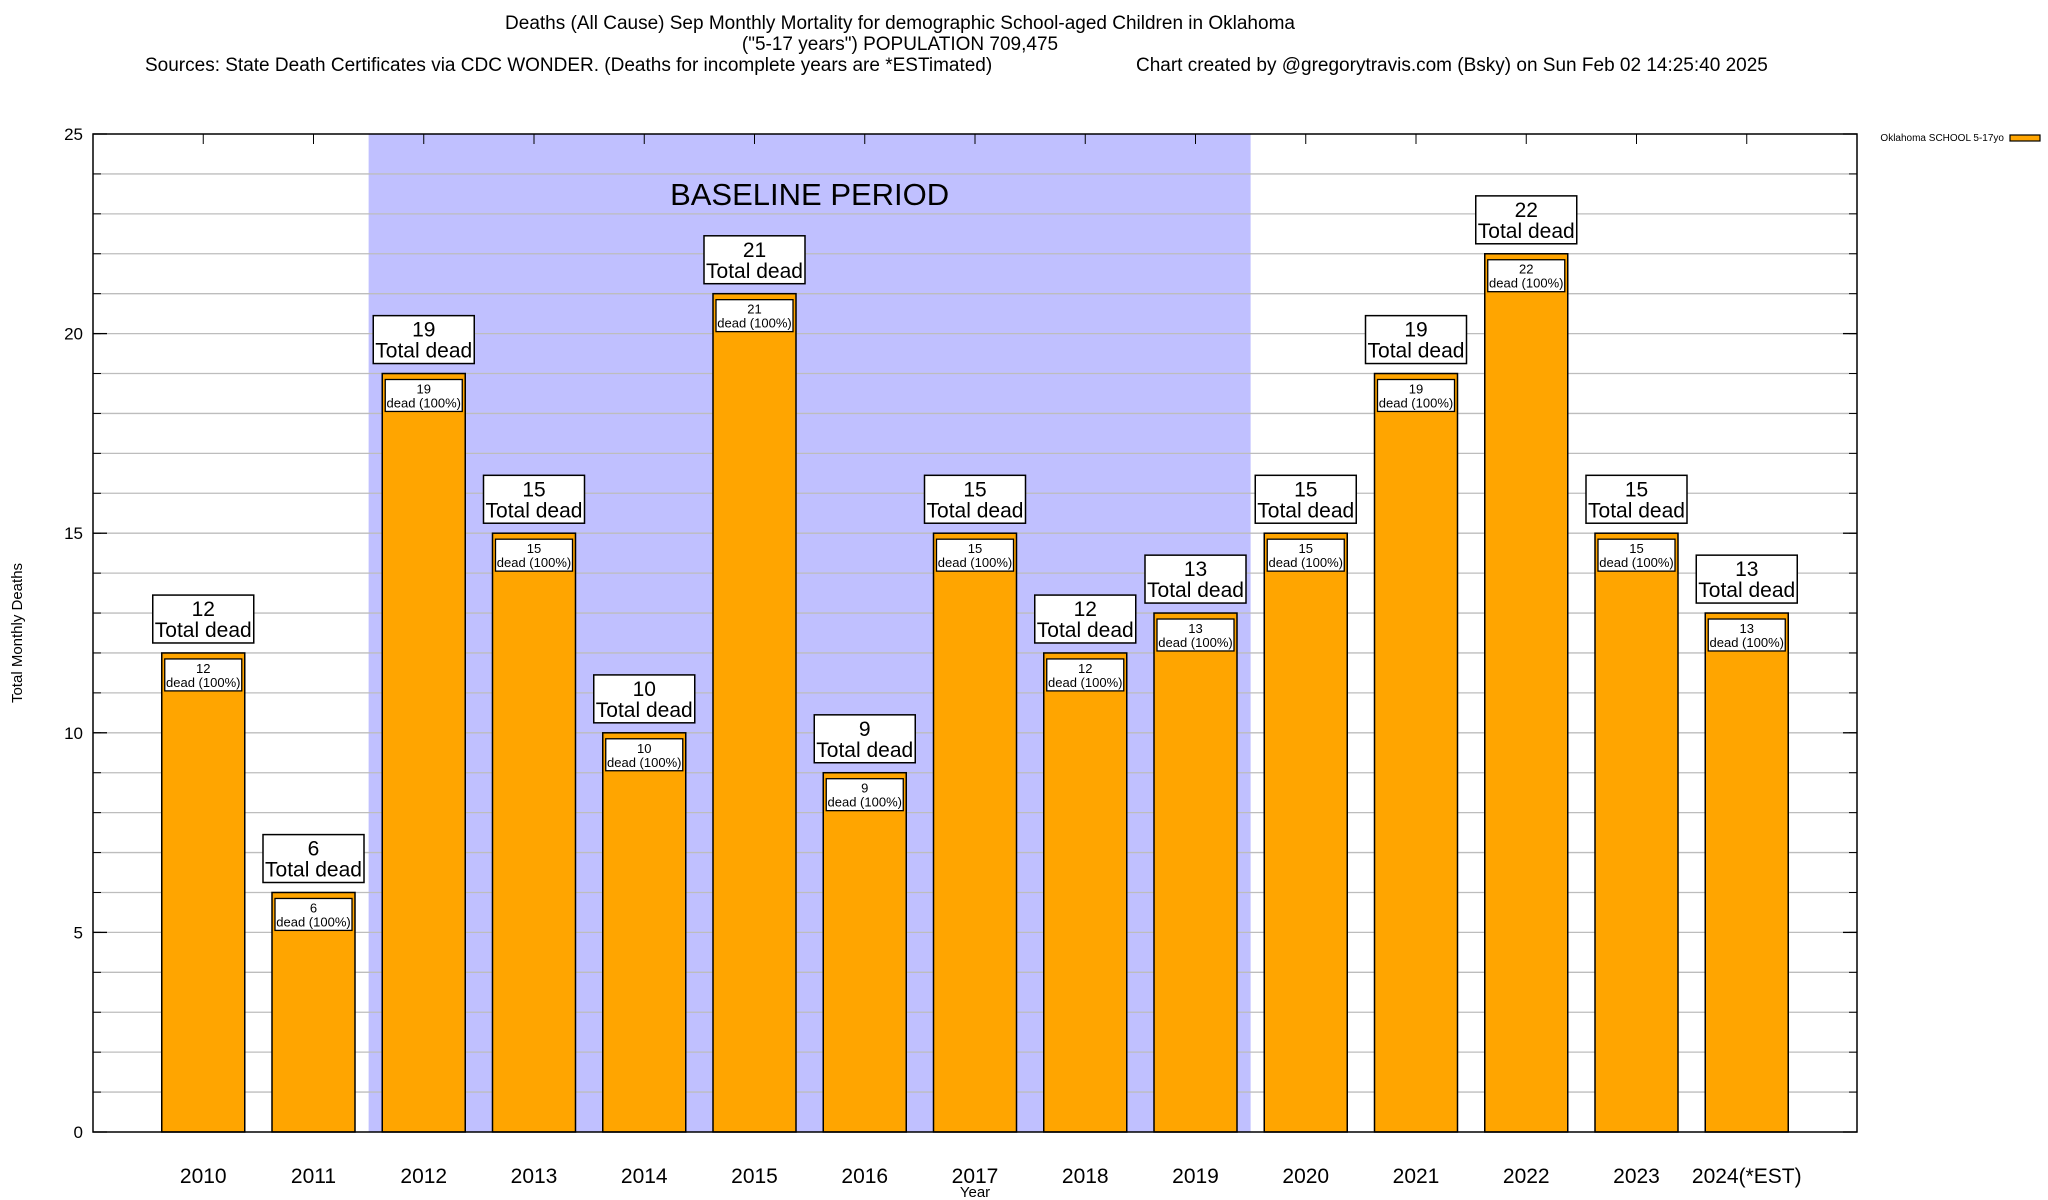 Image resolution: width=2048 pixels, height=1200 pixels. I want to click on x-tick-label: 2014, so click(644, 1176).